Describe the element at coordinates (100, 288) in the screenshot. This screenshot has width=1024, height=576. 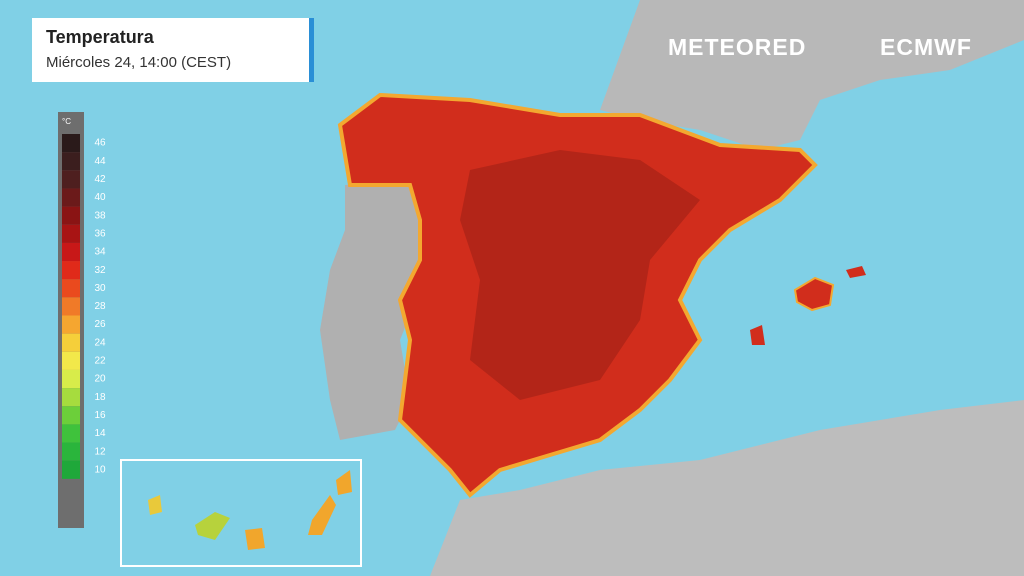
I see `legend-tick-label: 30` at that location.